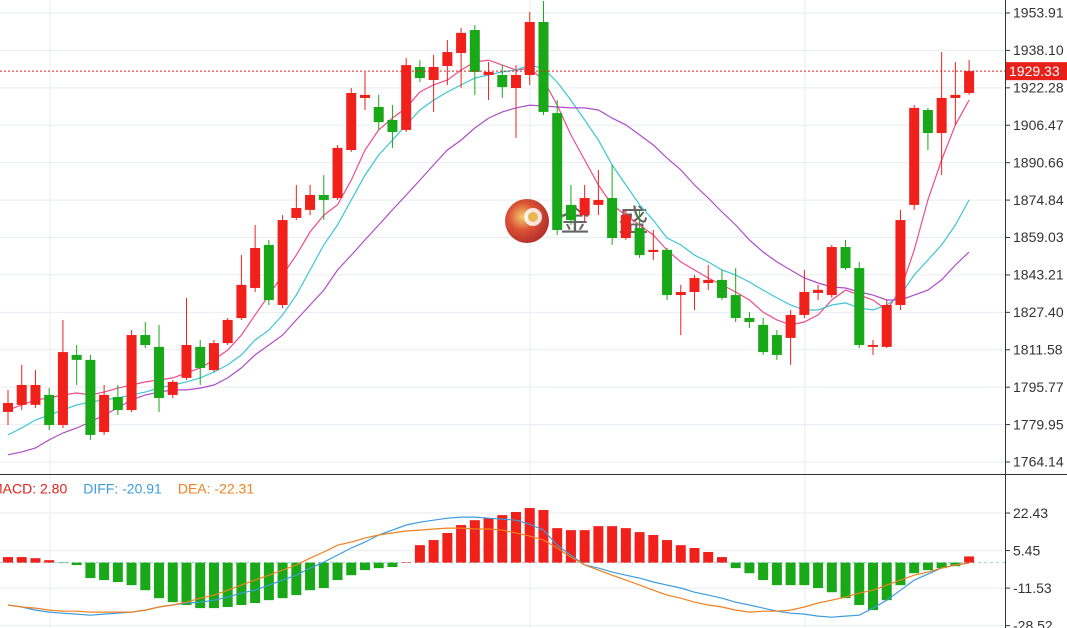 The width and height of the screenshot is (1067, 628). Describe the element at coordinates (1038, 50) in the screenshot. I see `y-tick-label: 1938.10` at that location.